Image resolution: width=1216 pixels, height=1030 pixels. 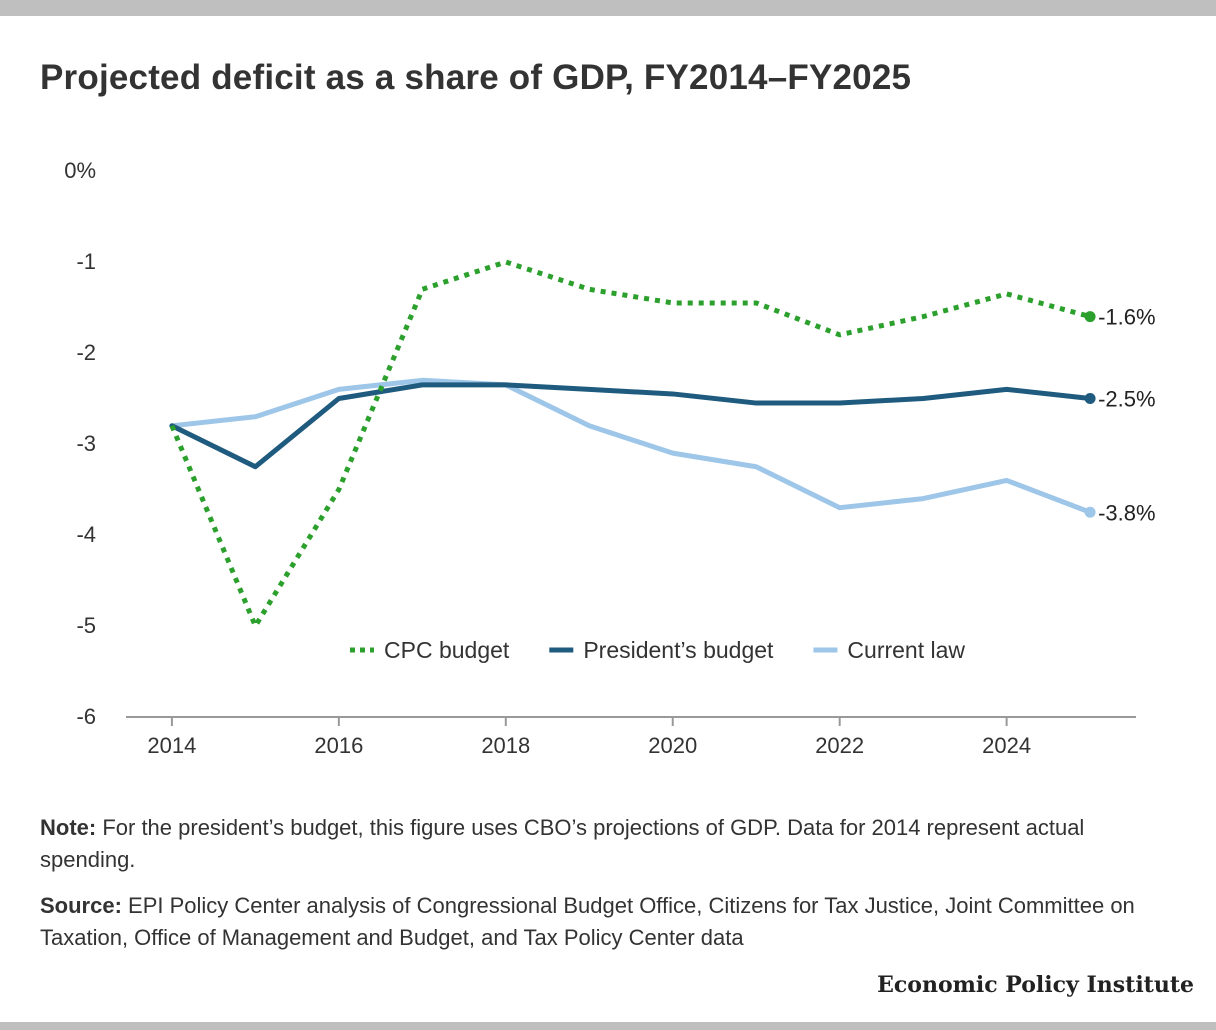 I want to click on y-tick-label: 0%, so click(x=80, y=170).